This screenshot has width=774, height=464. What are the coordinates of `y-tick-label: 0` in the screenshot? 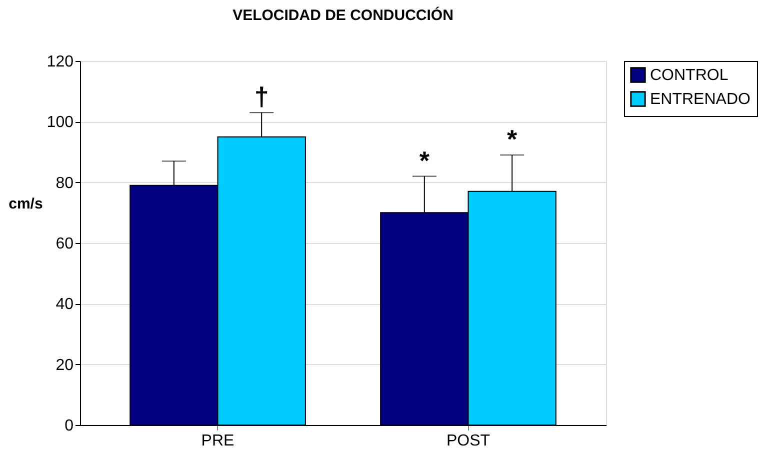 It's located at (69, 426).